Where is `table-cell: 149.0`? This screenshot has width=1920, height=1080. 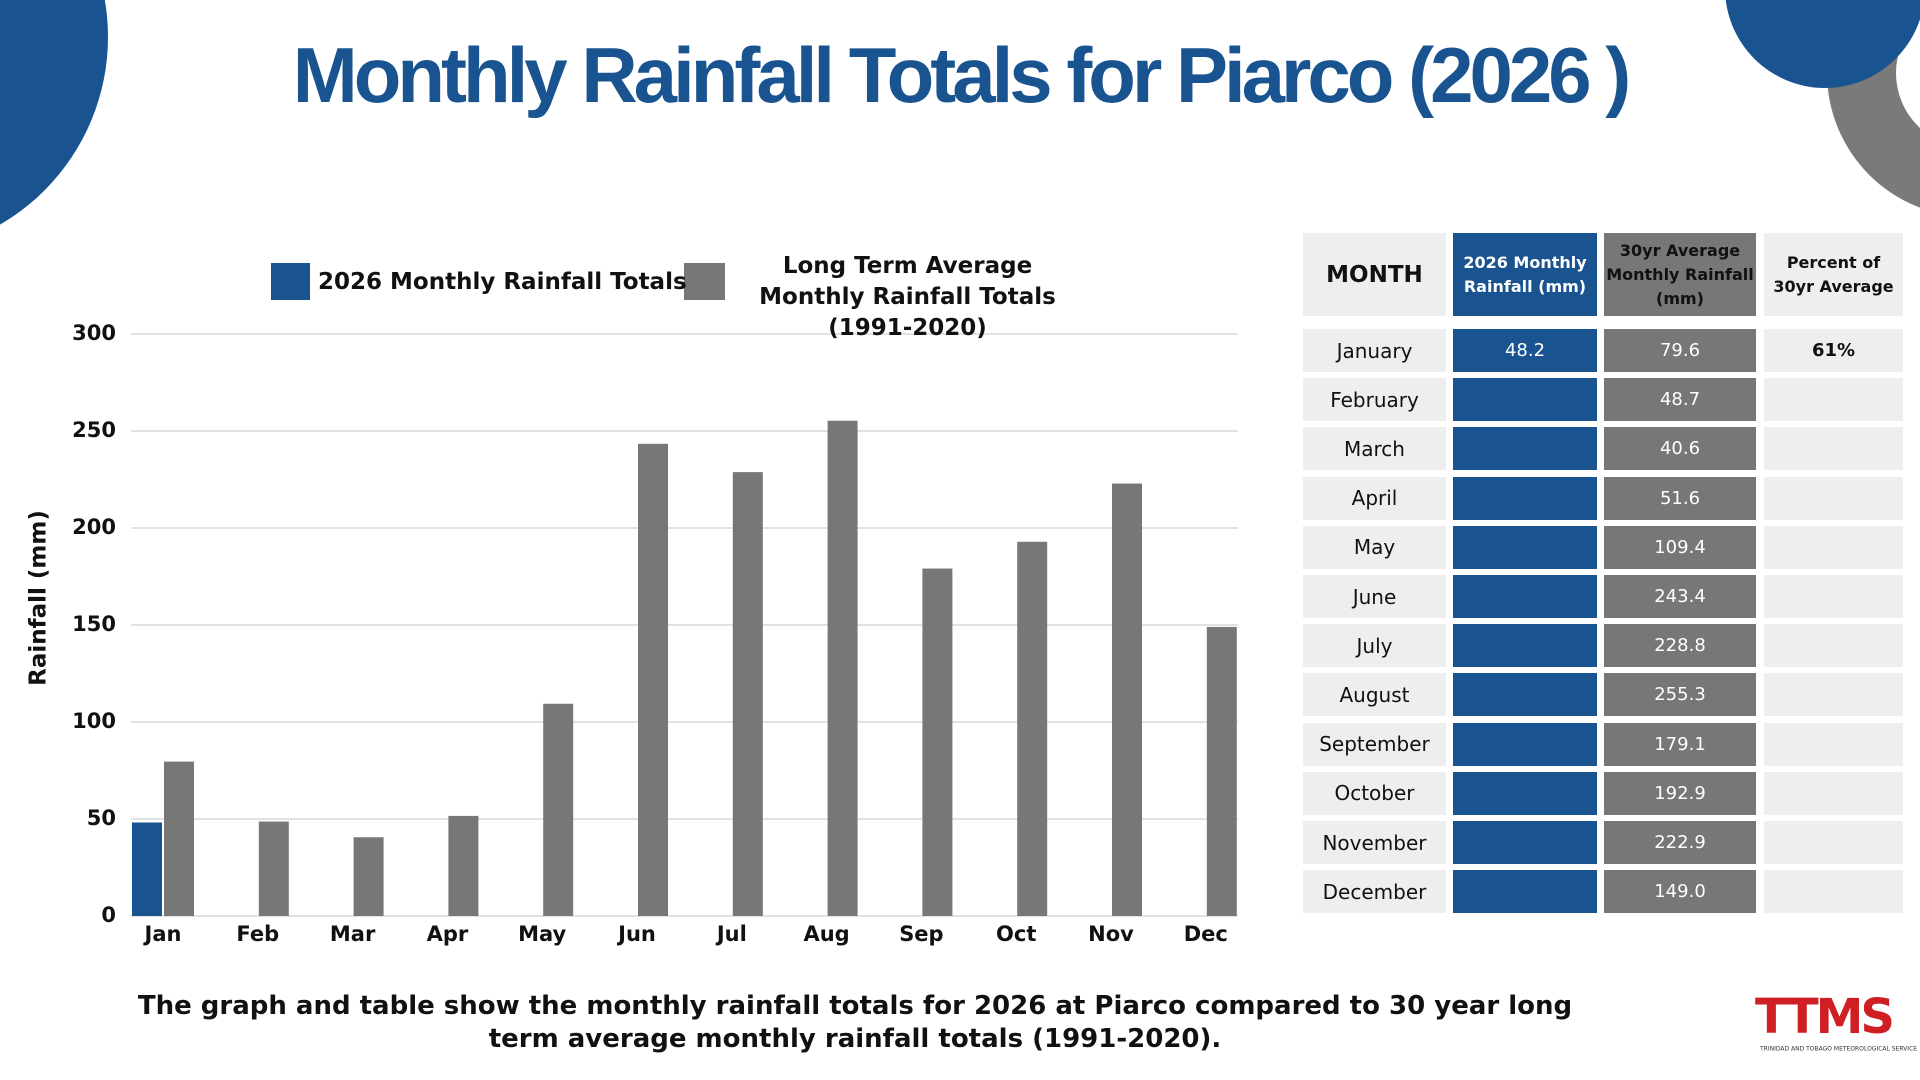 table-cell: 149.0 is located at coordinates (1680, 892).